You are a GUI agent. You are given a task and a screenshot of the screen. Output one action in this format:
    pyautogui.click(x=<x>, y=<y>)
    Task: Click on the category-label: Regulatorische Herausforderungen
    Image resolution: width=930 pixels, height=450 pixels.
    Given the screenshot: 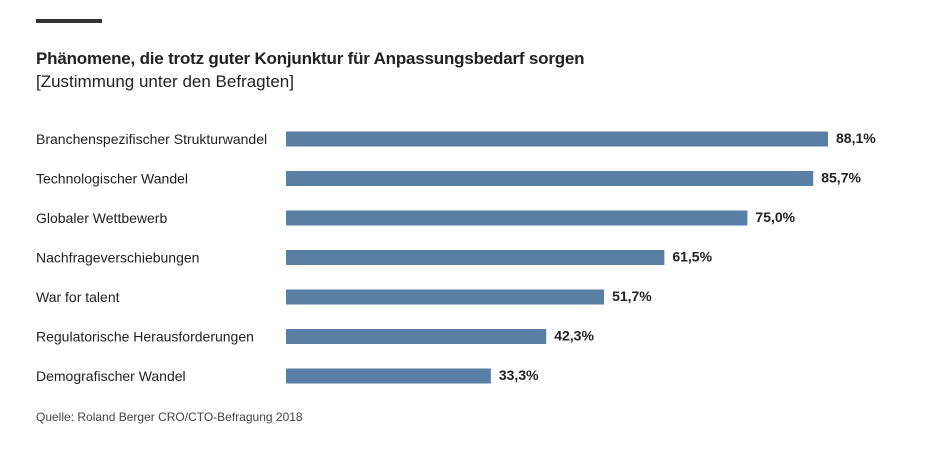 What is the action you would take?
    pyautogui.click(x=145, y=337)
    